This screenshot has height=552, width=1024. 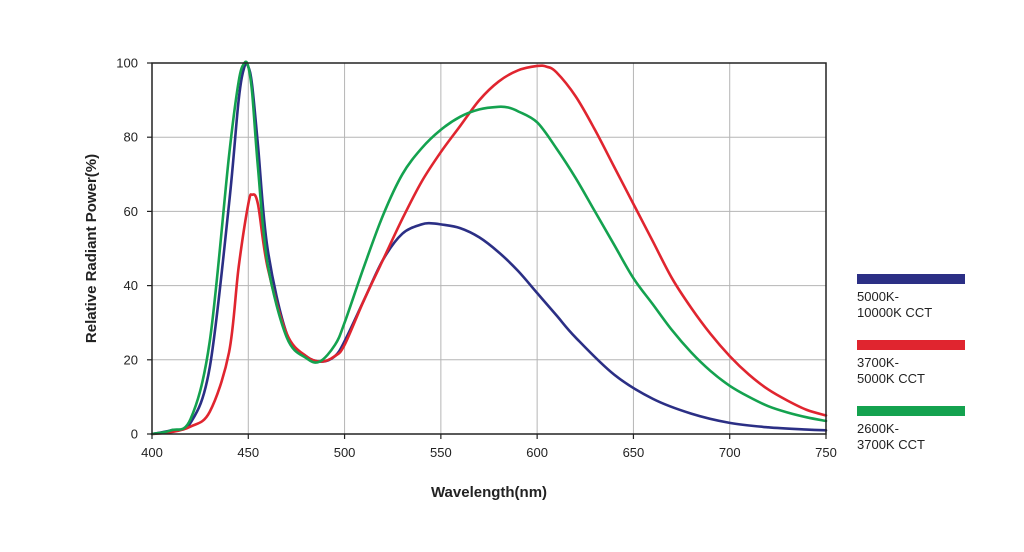 What do you see at coordinates (131, 137) in the screenshot?
I see `y-tick-label: 80` at bounding box center [131, 137].